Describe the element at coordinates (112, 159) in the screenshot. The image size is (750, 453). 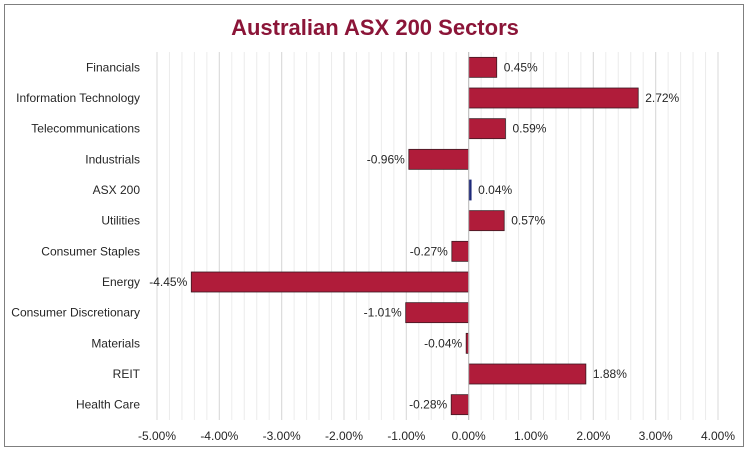
I see `category-label: Industrials` at that location.